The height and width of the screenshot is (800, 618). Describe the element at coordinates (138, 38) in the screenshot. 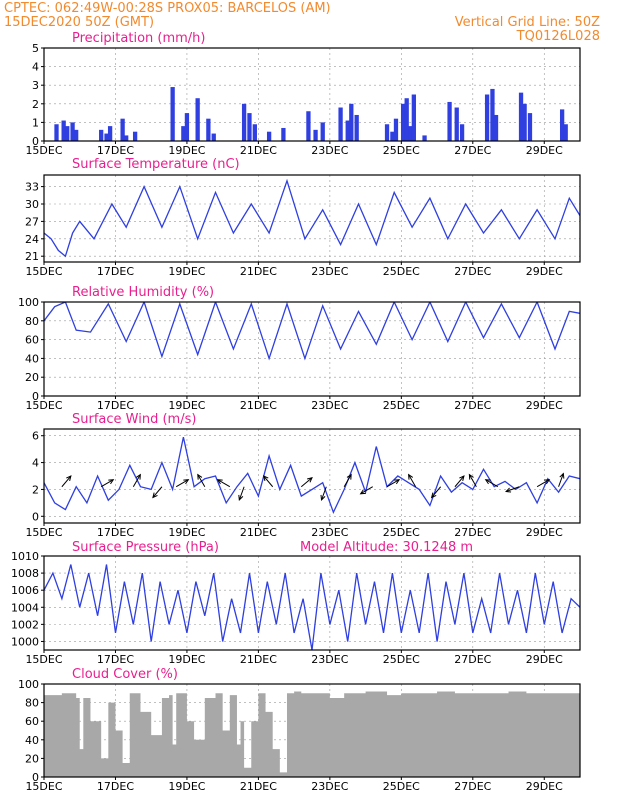

I see `panel-title: Precipitation (mm/h)` at that location.